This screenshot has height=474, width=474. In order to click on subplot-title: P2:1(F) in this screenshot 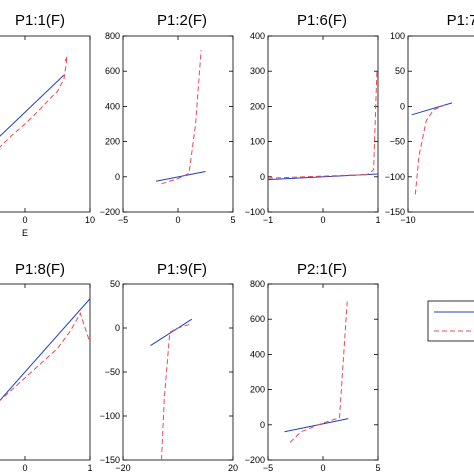, I will do `click(322, 269)`.